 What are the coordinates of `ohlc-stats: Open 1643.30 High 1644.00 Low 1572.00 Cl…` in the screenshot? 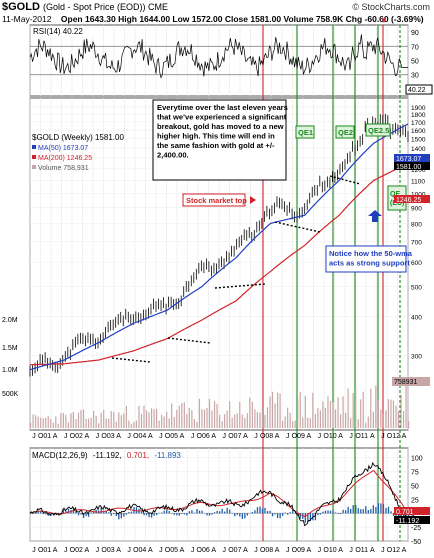 It's located at (242, 19).